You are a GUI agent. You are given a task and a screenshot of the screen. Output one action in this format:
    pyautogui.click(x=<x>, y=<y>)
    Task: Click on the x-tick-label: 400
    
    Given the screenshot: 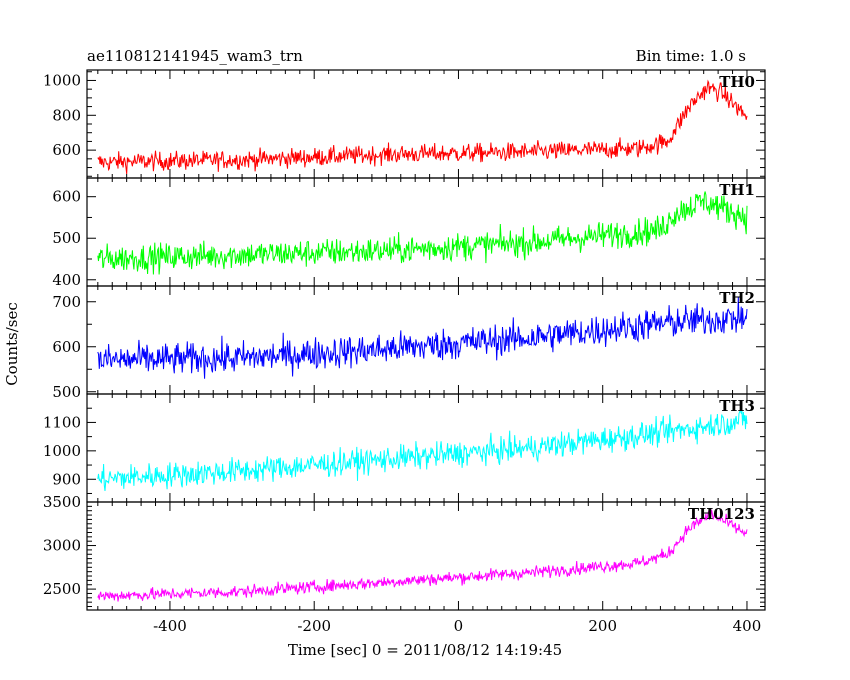 What is the action you would take?
    pyautogui.click(x=747, y=626)
    